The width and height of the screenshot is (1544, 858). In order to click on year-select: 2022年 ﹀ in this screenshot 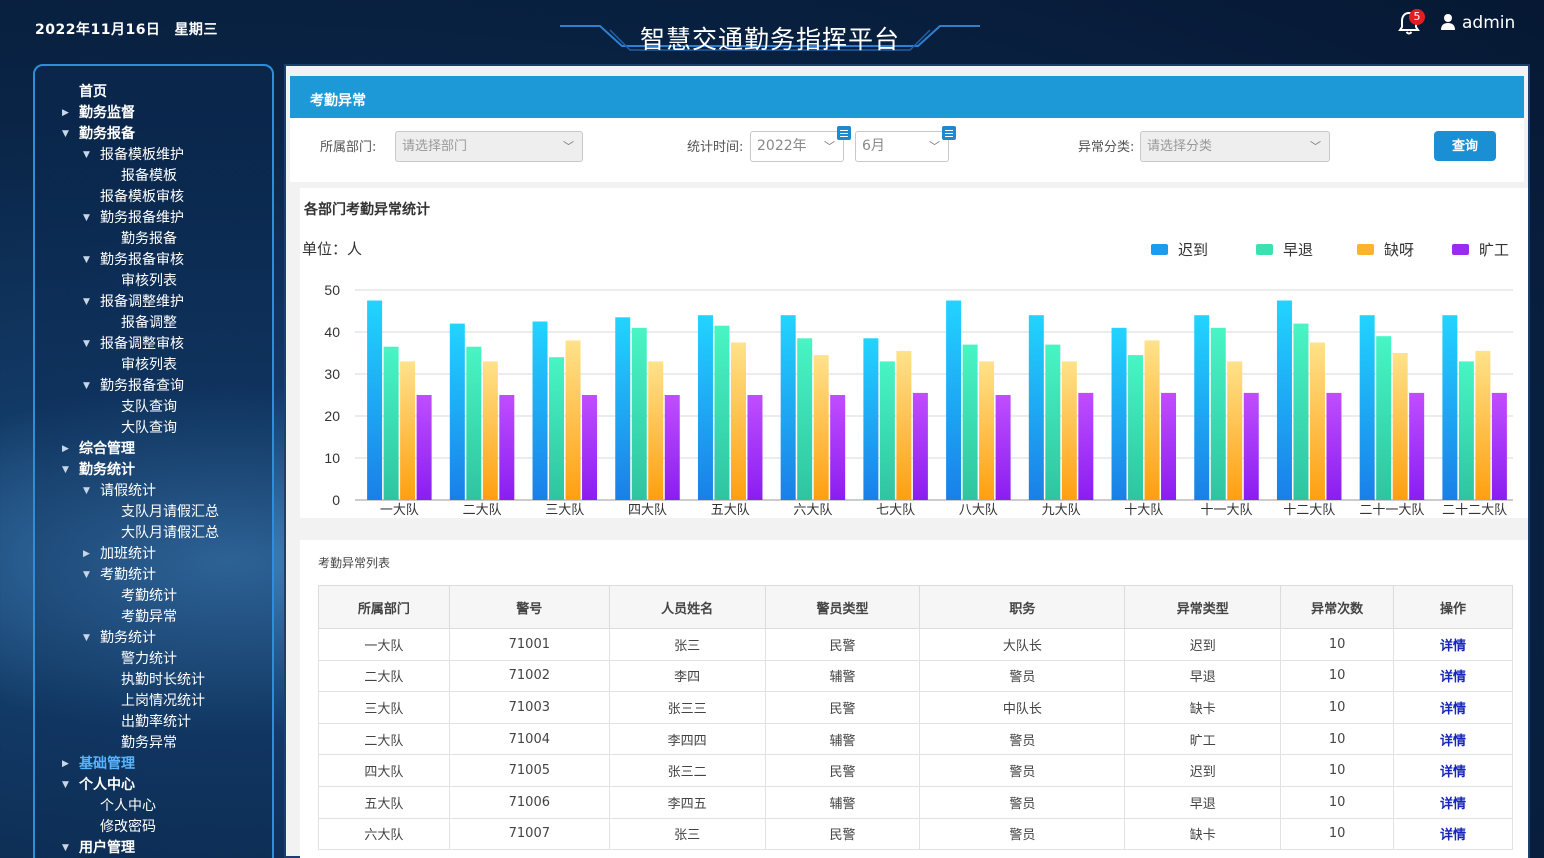, I will do `click(797, 146)`.